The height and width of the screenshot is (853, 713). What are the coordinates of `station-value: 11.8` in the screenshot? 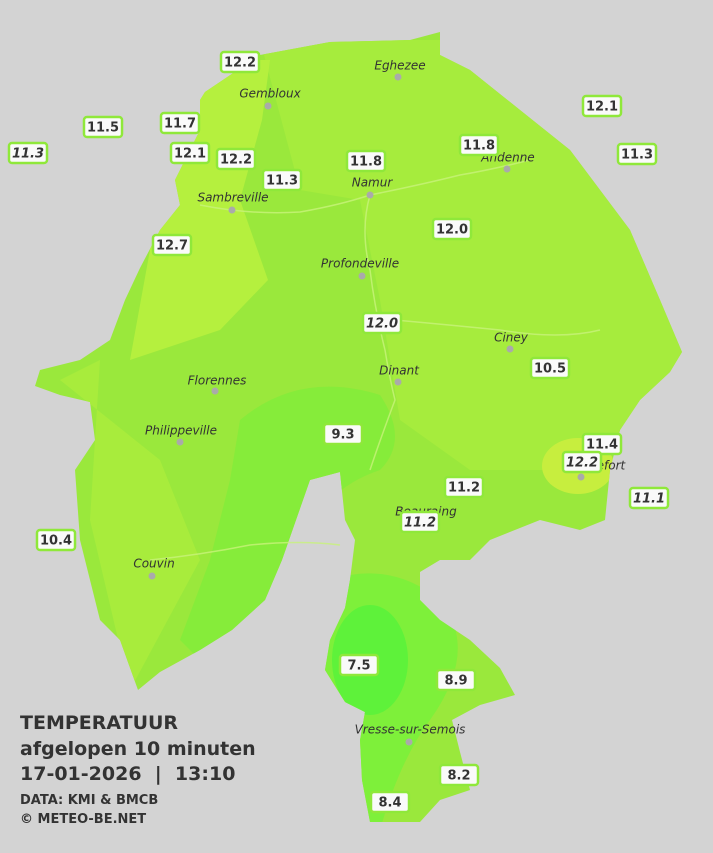 It's located at (366, 162).